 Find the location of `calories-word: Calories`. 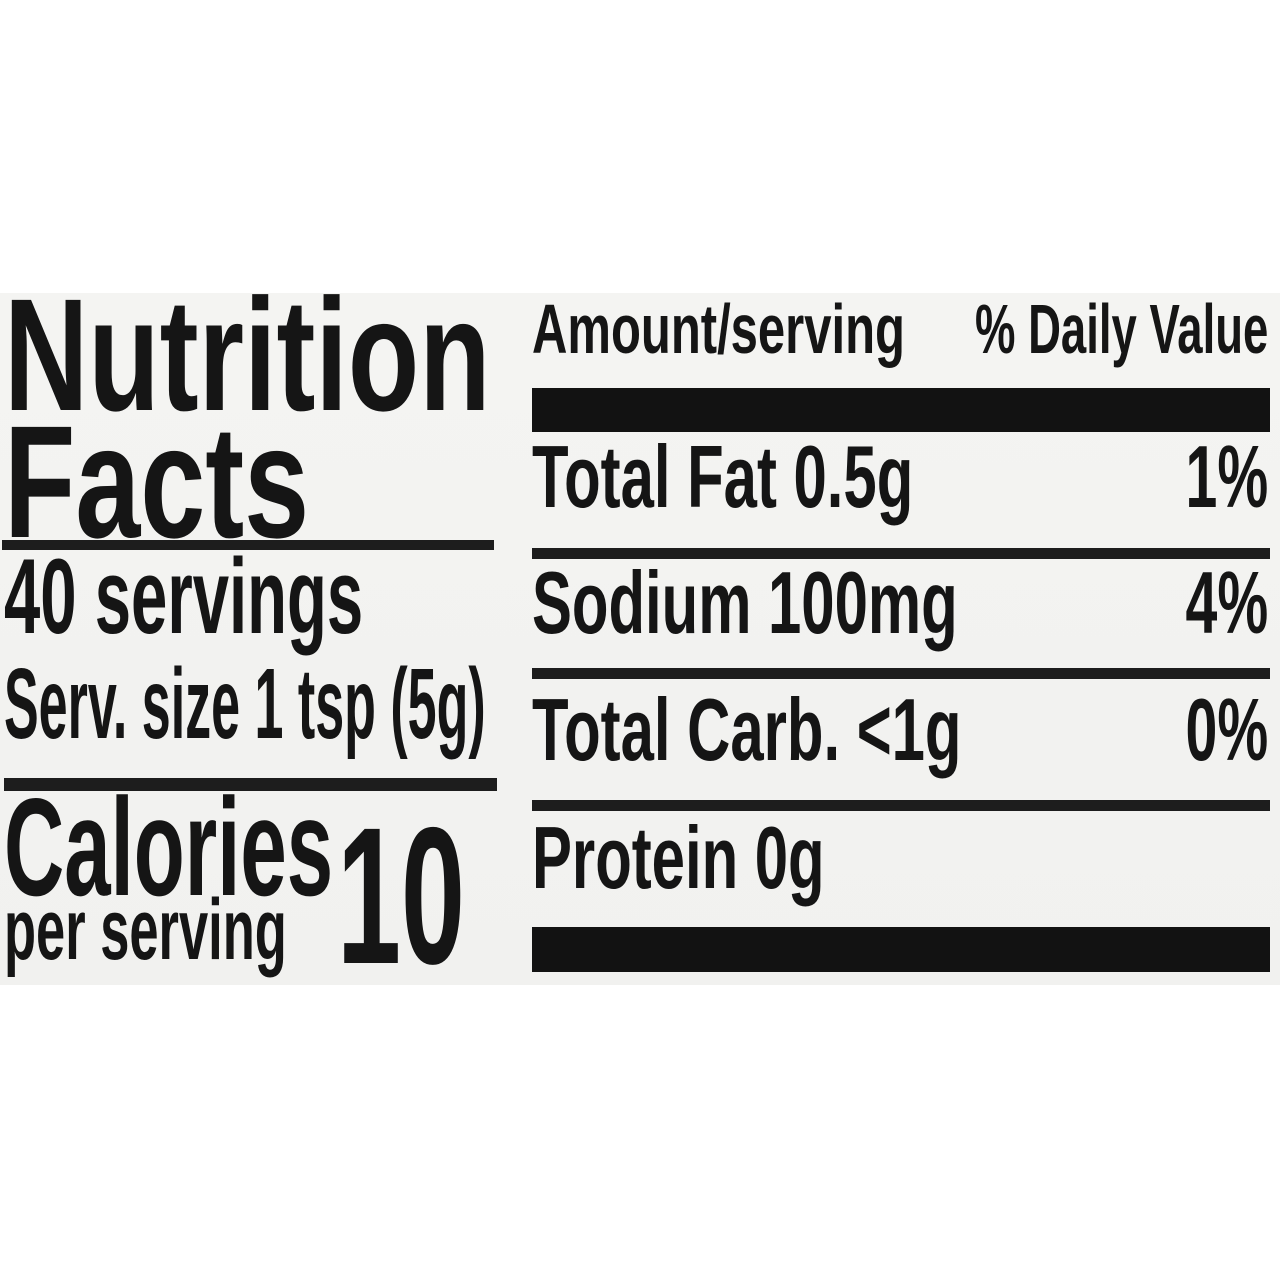

calories-word: Calories is located at coordinates (169, 847).